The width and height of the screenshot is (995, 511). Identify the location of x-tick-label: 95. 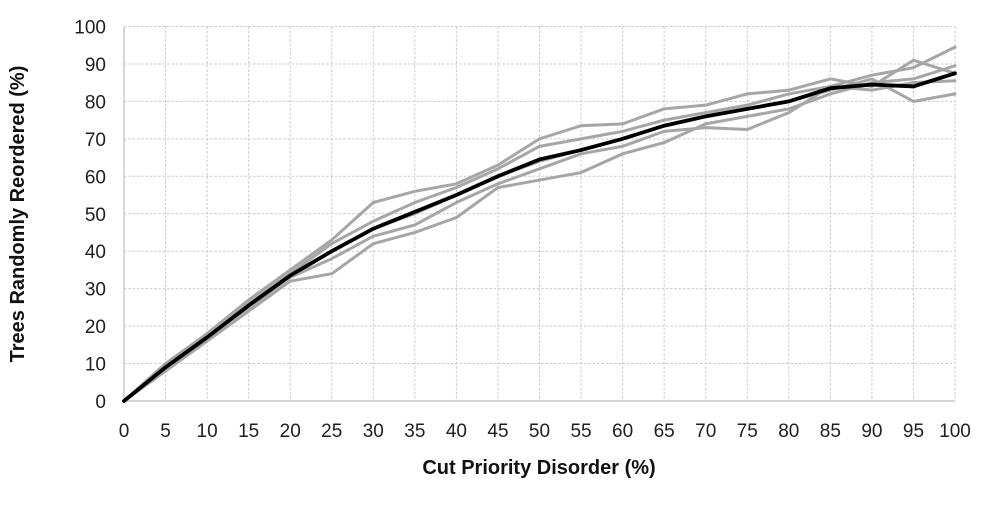
(913, 431).